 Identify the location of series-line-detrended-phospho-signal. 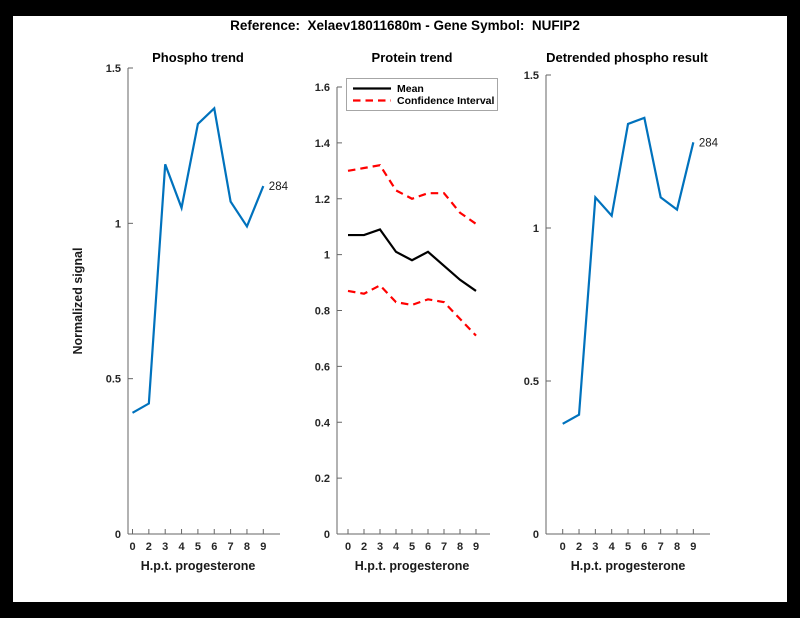
(628, 270).